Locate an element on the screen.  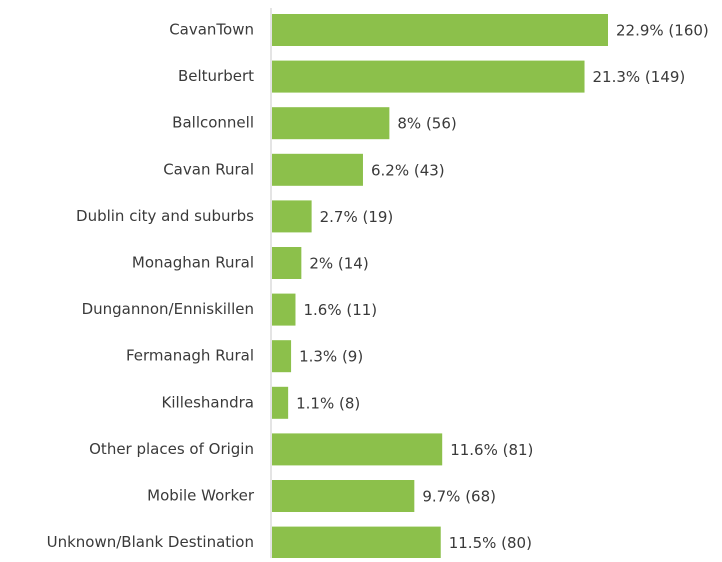
category-label: Dublin city and suburbs is located at coordinates (165, 216).